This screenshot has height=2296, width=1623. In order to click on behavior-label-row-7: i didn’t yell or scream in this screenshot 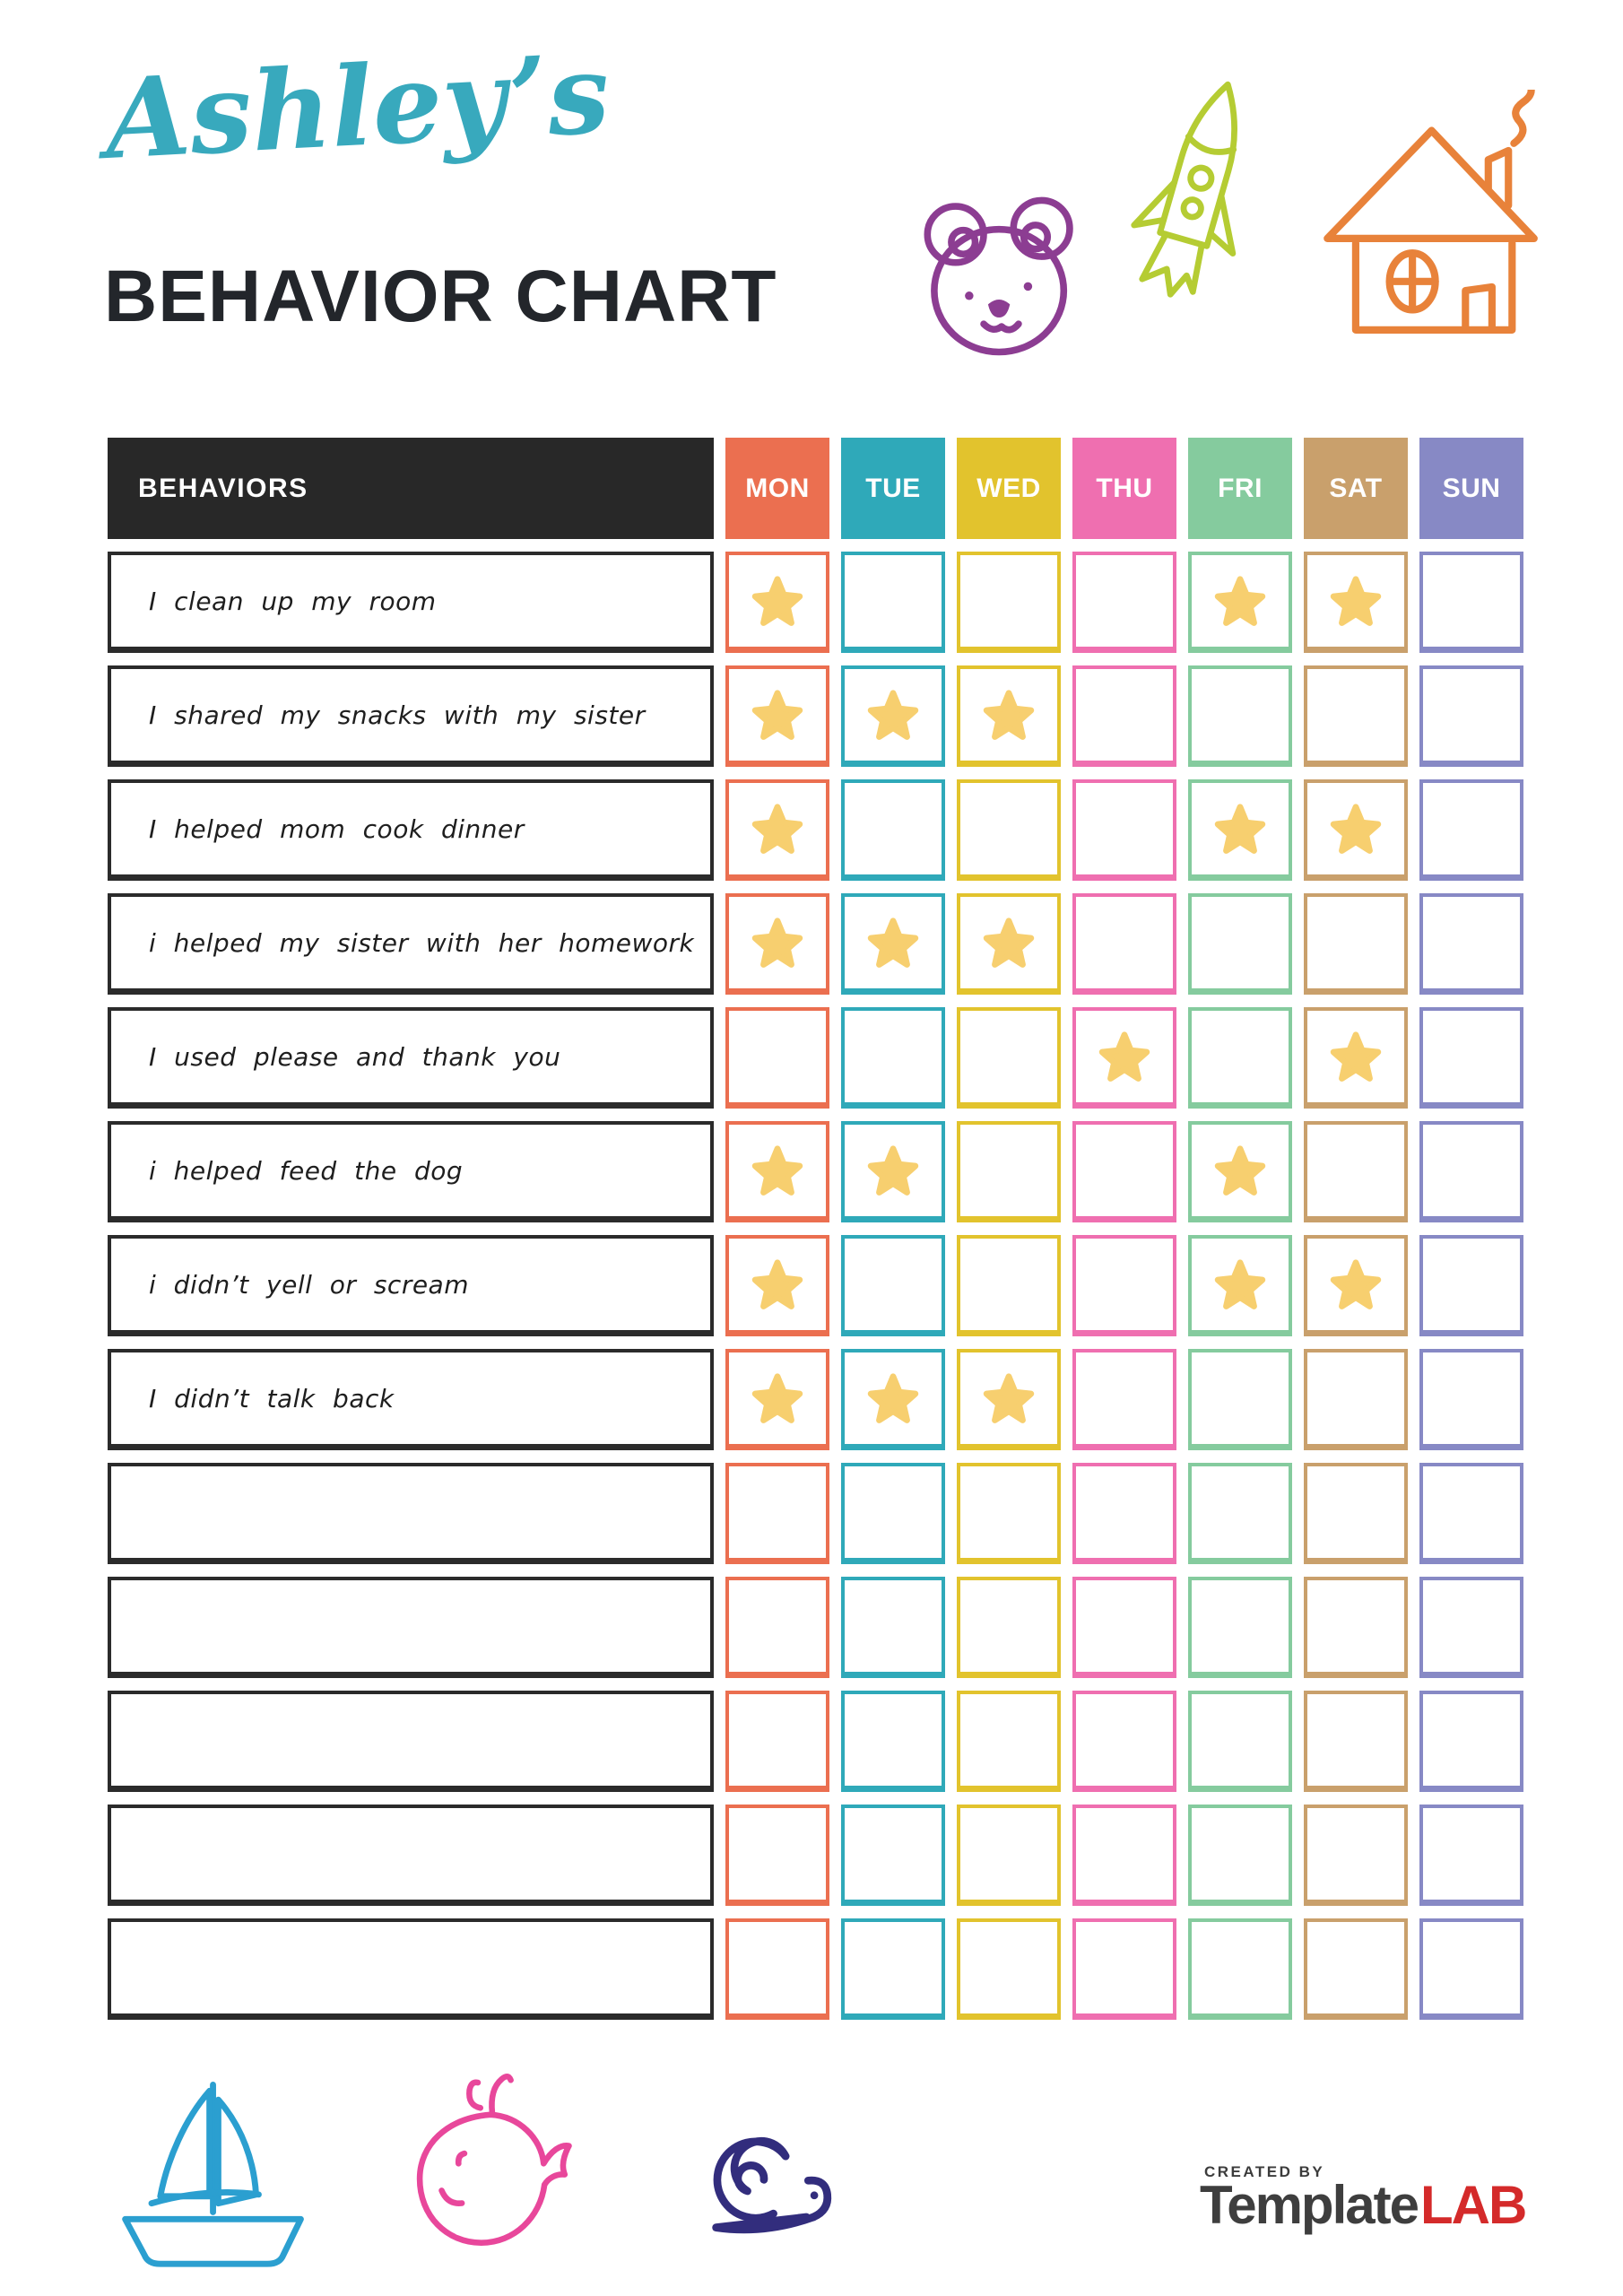, I will do `click(411, 1285)`.